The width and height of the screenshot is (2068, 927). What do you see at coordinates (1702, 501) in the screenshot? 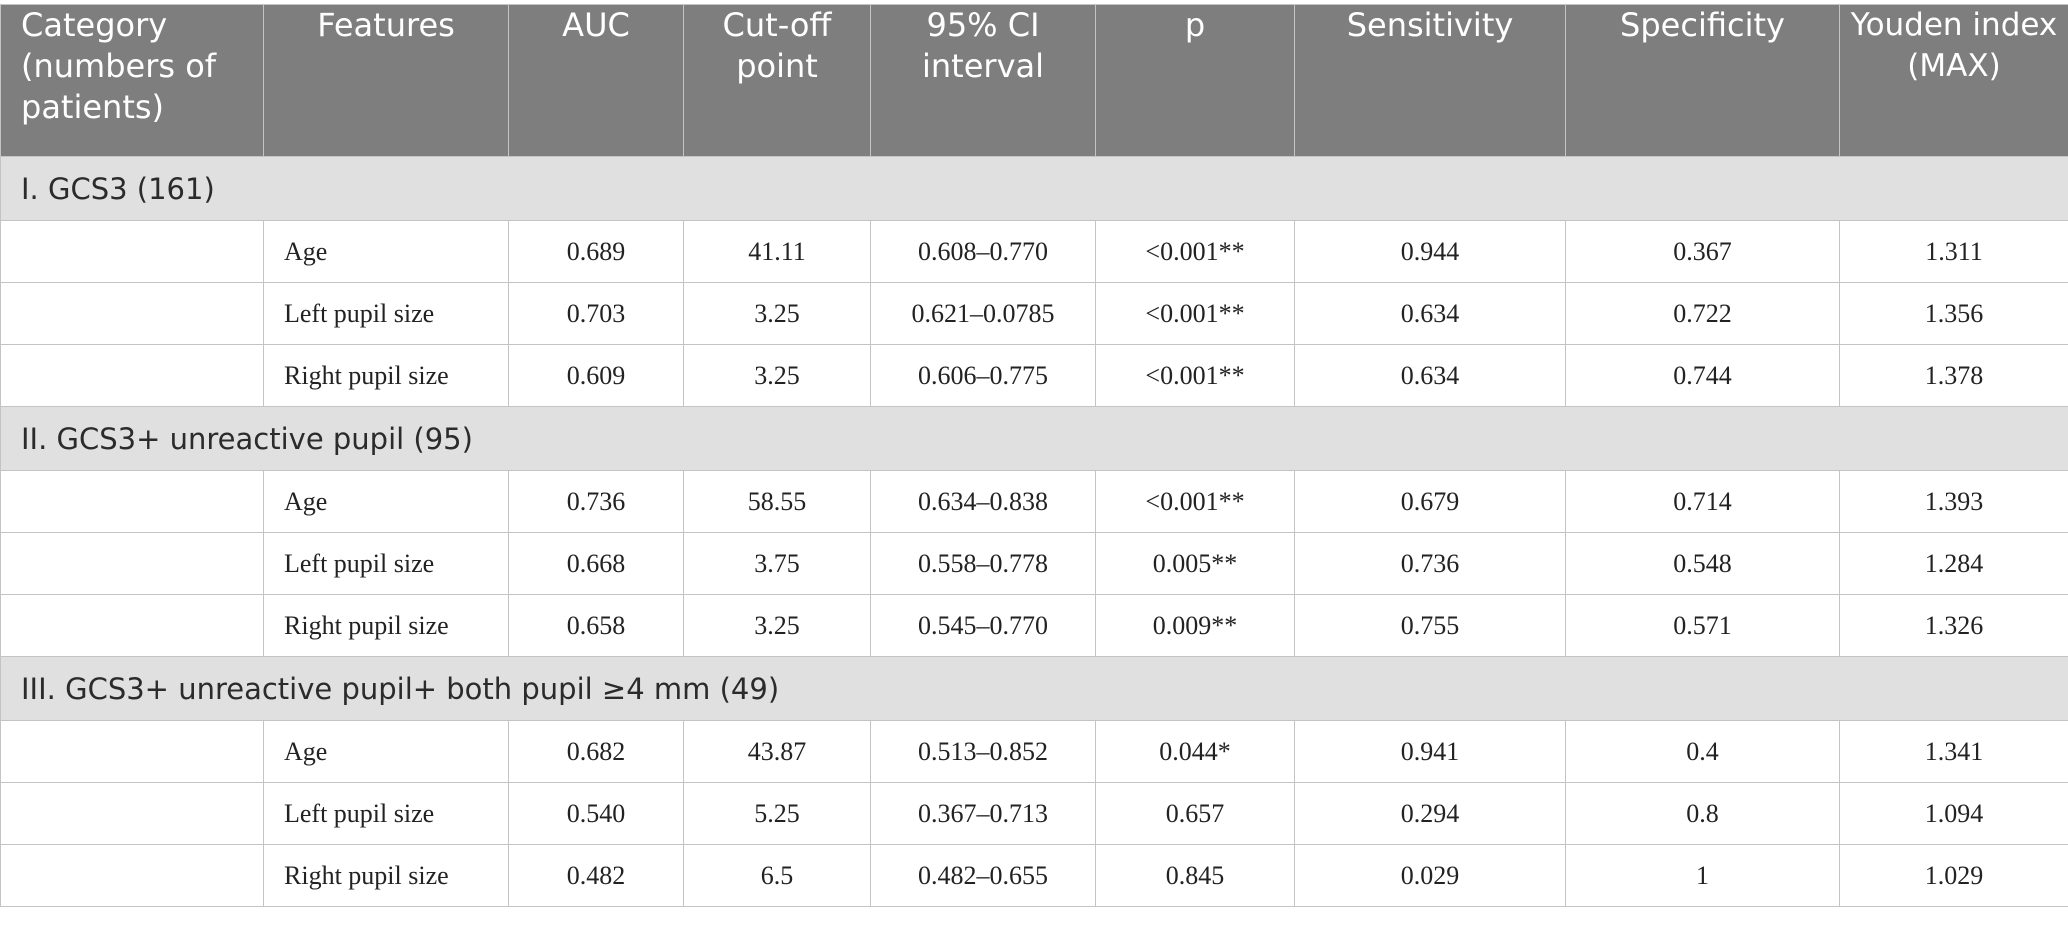
I see `cell-specificity: 0.714` at bounding box center [1702, 501].